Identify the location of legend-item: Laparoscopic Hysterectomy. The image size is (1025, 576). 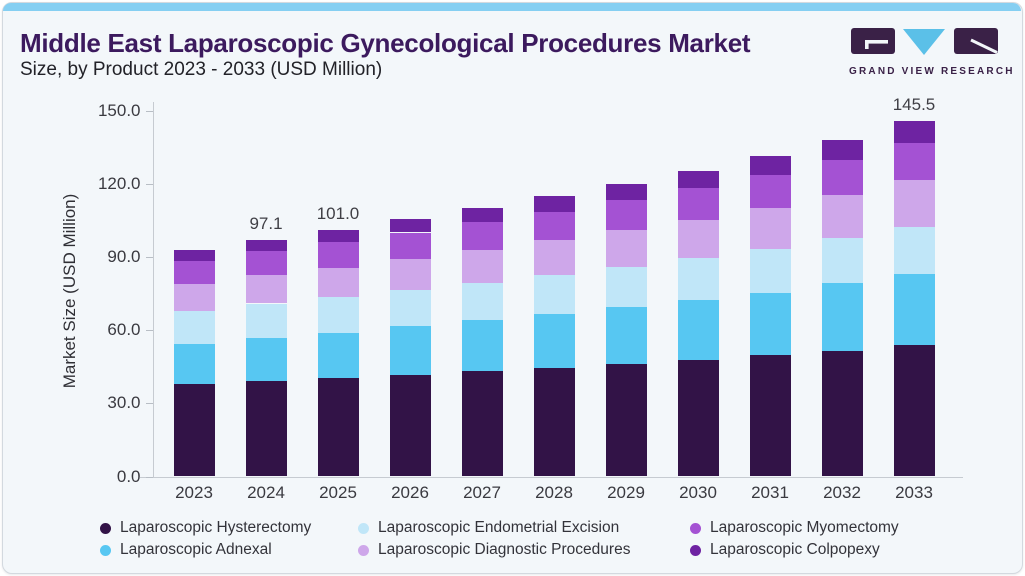
(205, 528).